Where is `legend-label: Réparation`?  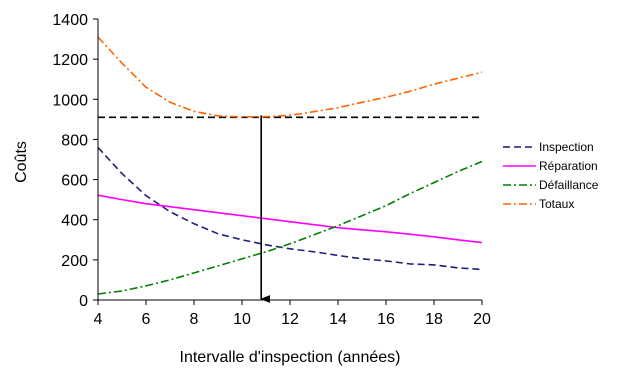
legend-label: Réparation is located at coordinates (568, 166).